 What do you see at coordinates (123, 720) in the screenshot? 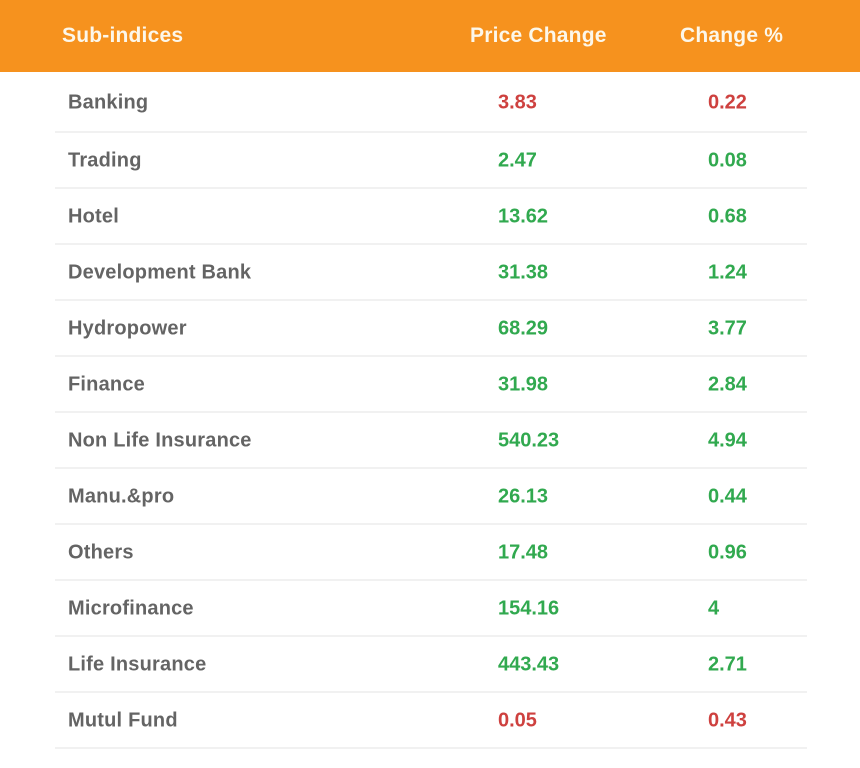
I see `row-label: Mutul Fund` at bounding box center [123, 720].